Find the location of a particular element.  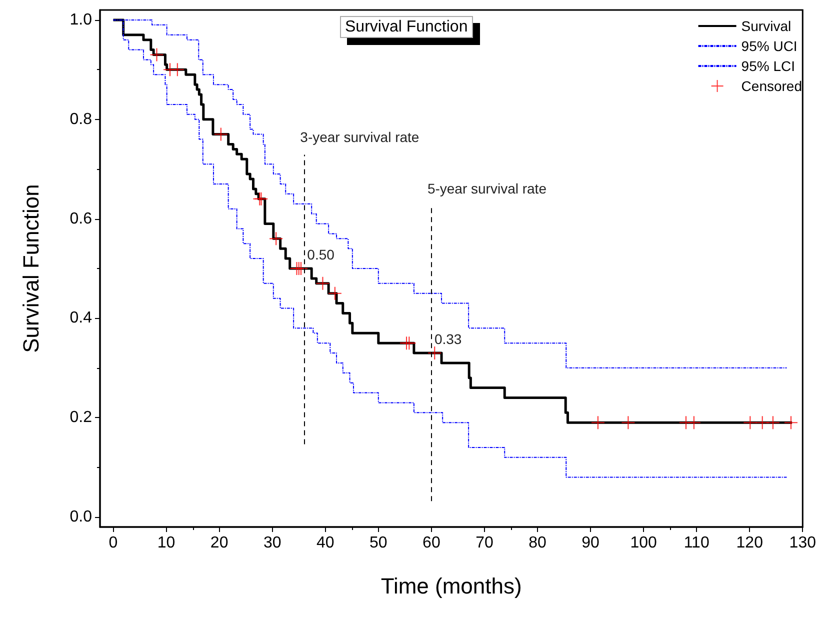

x-tick-label: 130 is located at coordinates (802, 543).